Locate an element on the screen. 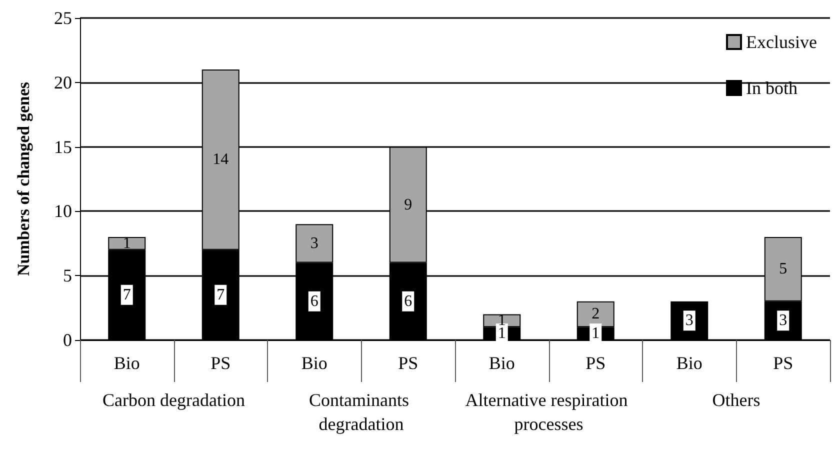 The height and width of the screenshot is (455, 834). y-tick-label: 20 is located at coordinates (63, 82).